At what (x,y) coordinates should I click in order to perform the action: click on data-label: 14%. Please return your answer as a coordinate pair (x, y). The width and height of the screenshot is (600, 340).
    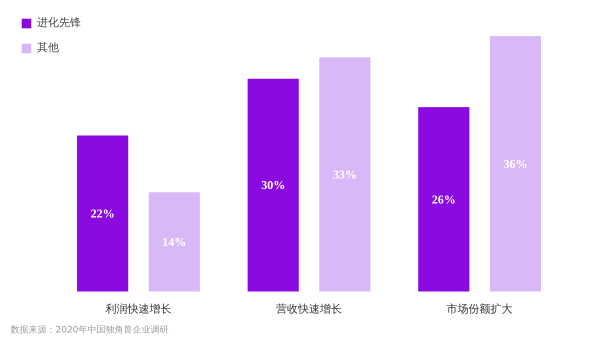
    Looking at the image, I should click on (174, 241).